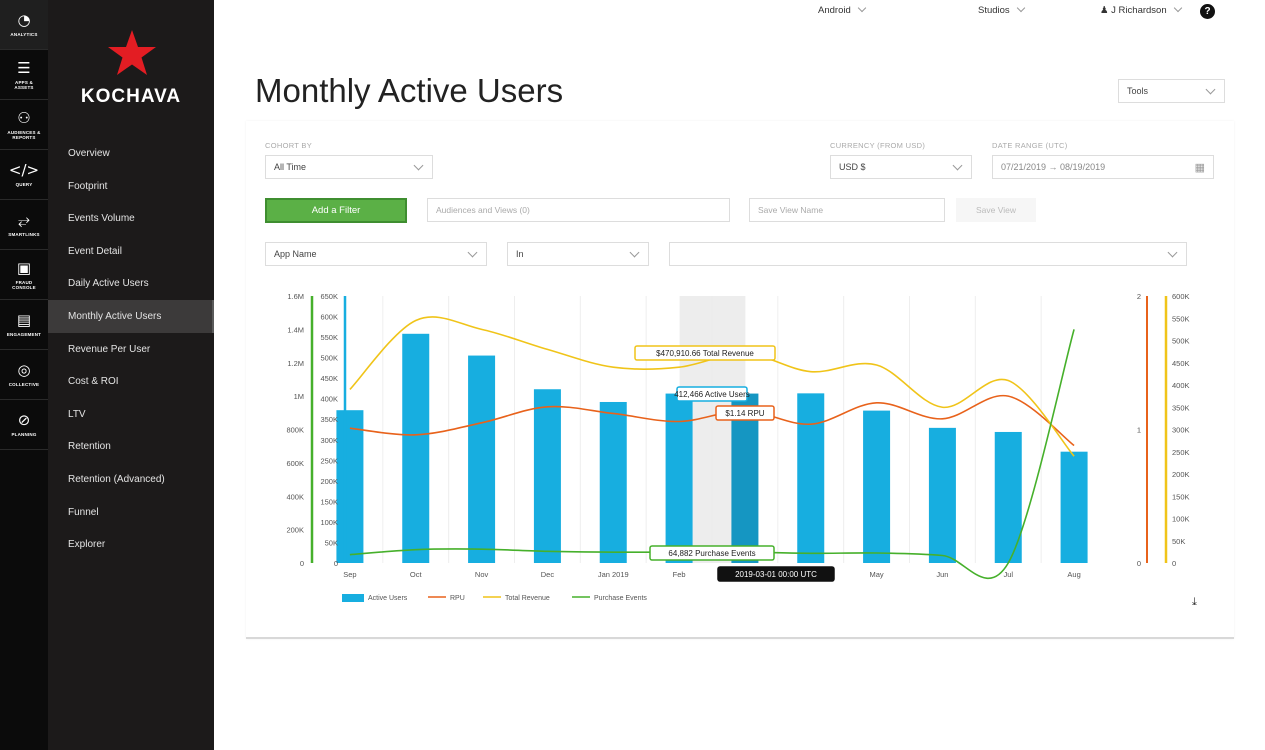 The height and width of the screenshot is (750, 1265). What do you see at coordinates (834, 10) in the screenshot?
I see `platform-label: Android` at bounding box center [834, 10].